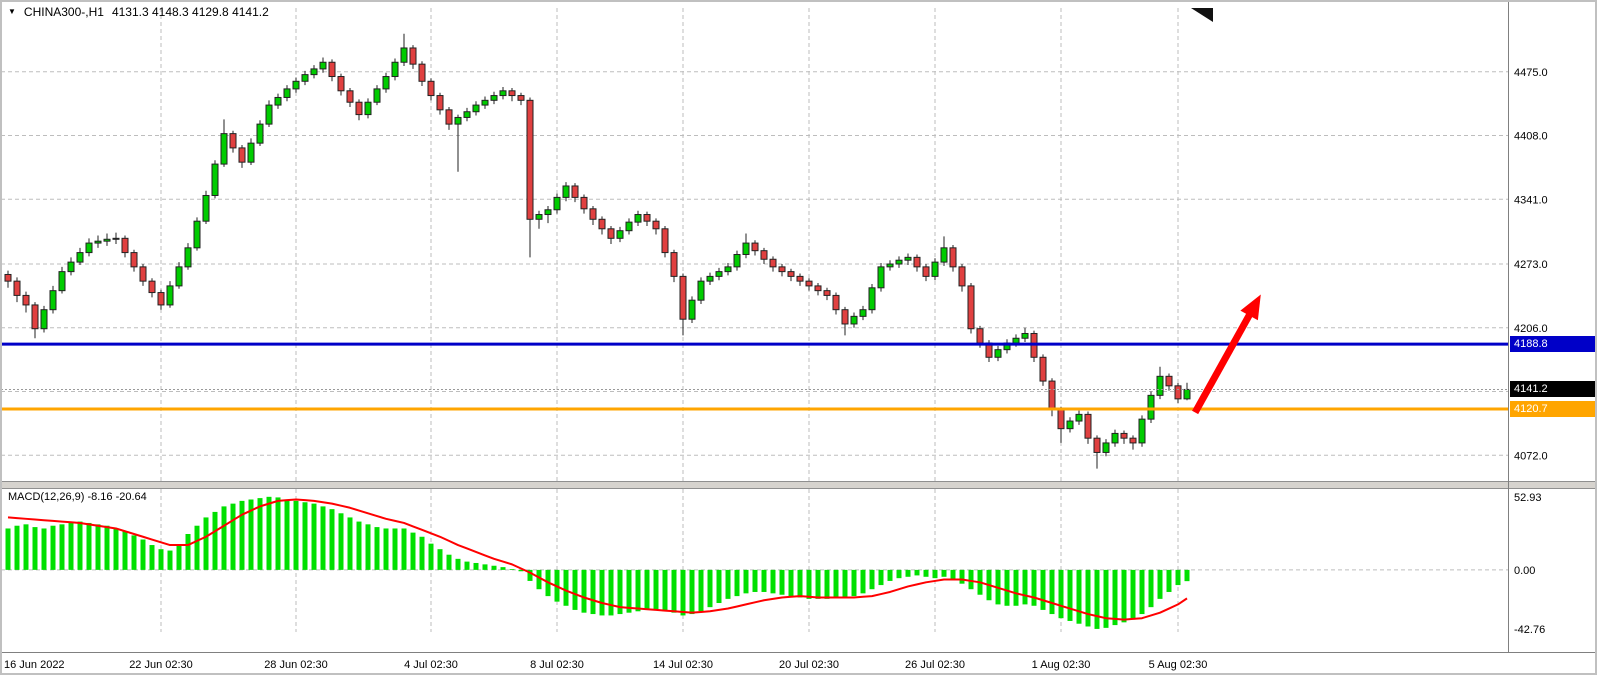 The width and height of the screenshot is (1597, 675). I want to click on svg-text: 4072.0, so click(1531, 456).